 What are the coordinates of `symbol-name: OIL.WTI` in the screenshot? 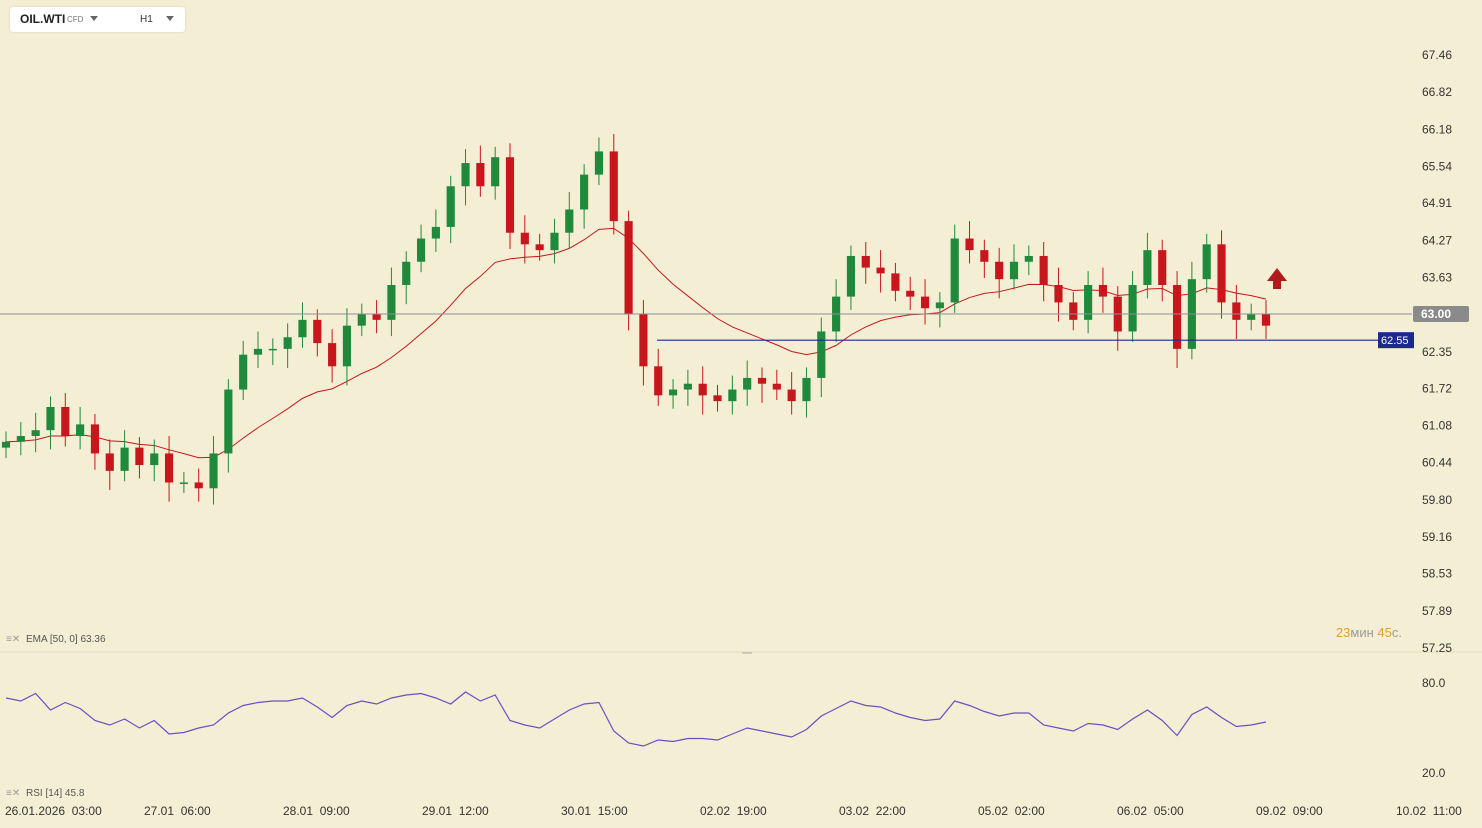 It's located at (43, 19).